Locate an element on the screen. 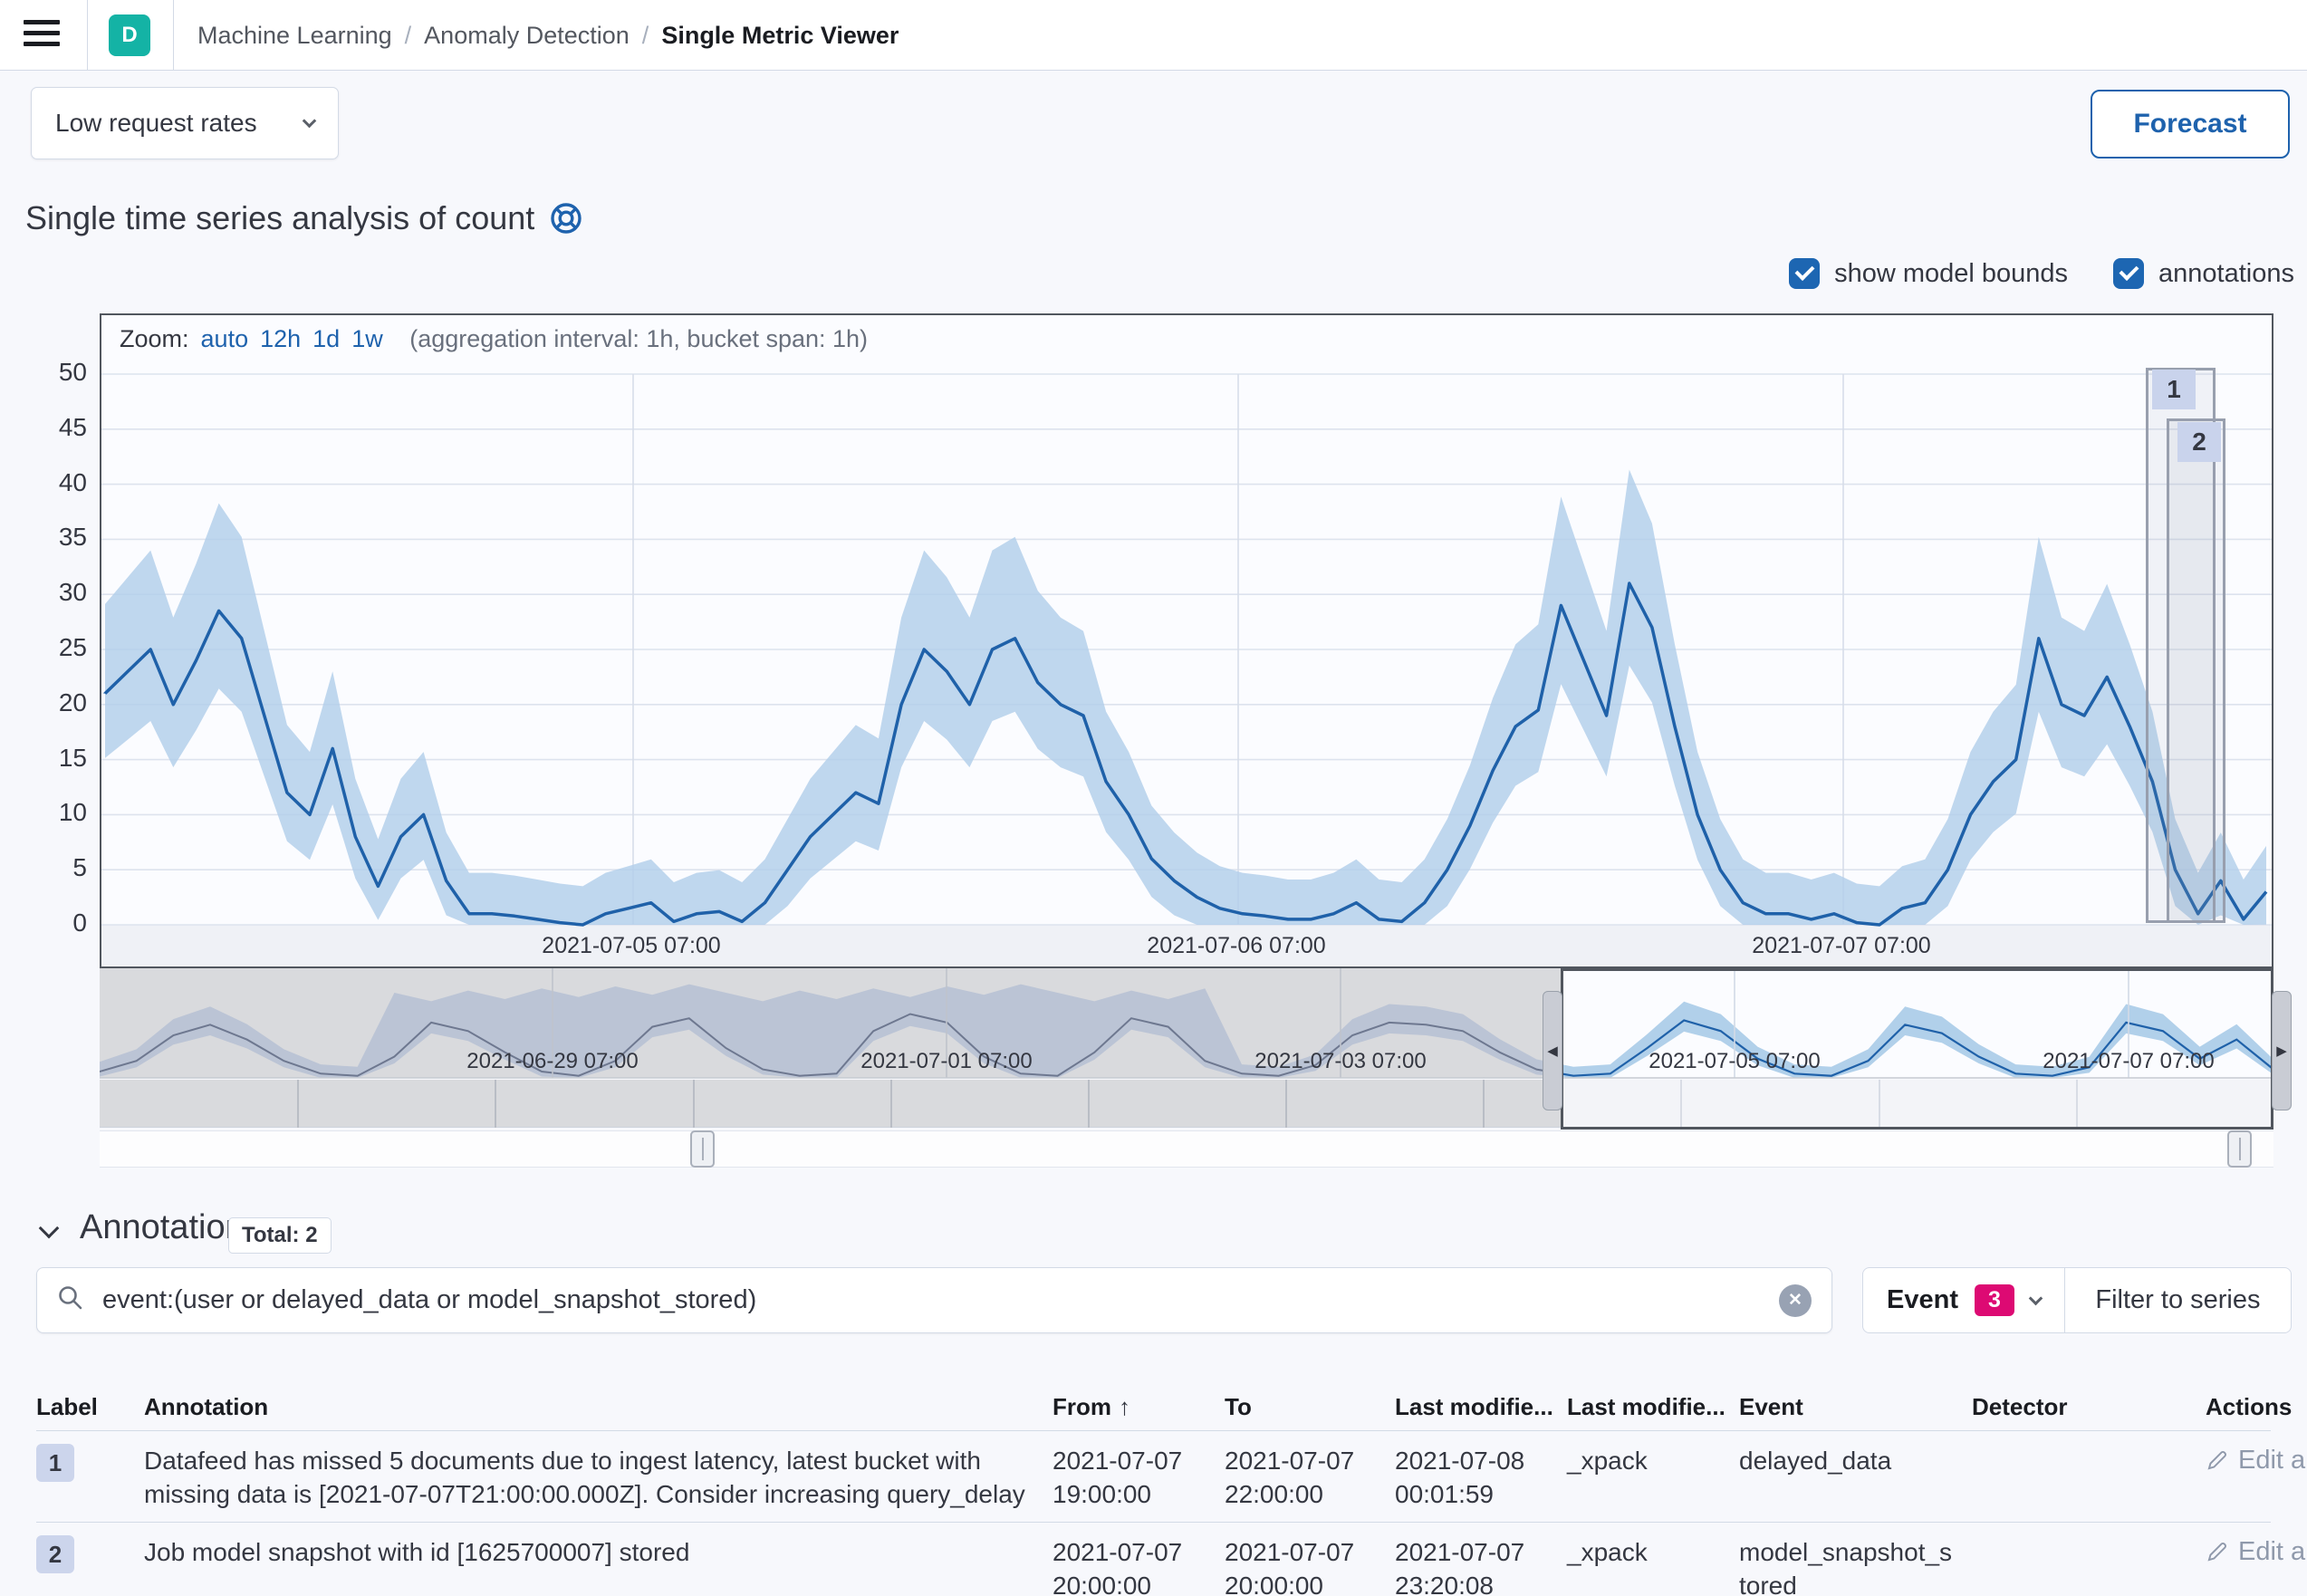 This screenshot has height=1596, width=2307. annotations-checkbox is located at coordinates (2129, 273).